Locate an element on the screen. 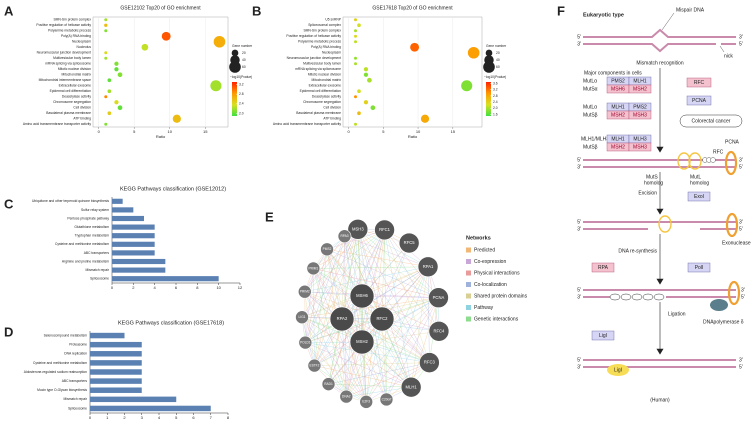 The width and height of the screenshot is (753, 425). plot-area is located at coordinates (412, 72).